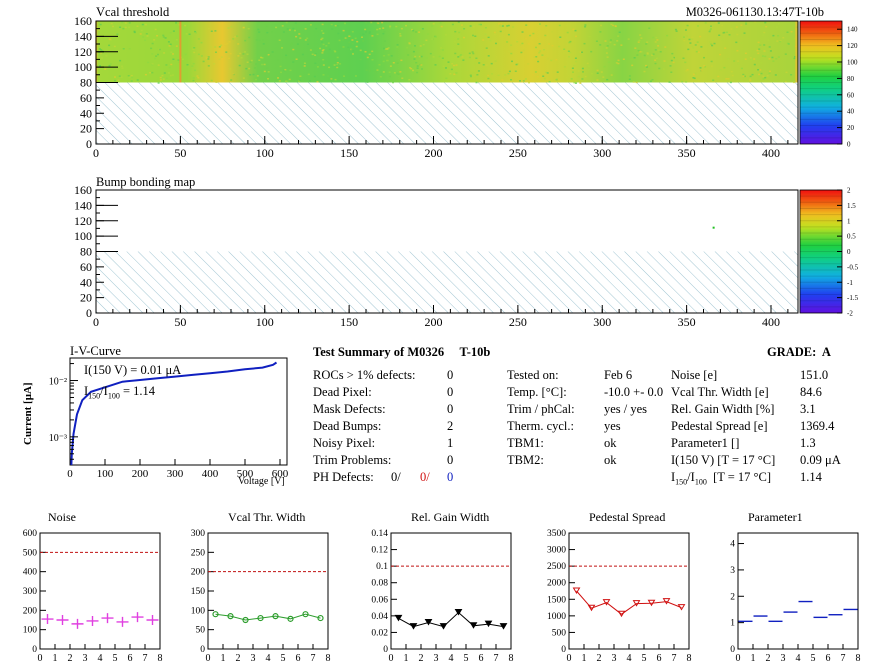 This screenshot has height=672, width=896. Describe the element at coordinates (821, 82) in the screenshot. I see `colorbar-gradient` at that location.